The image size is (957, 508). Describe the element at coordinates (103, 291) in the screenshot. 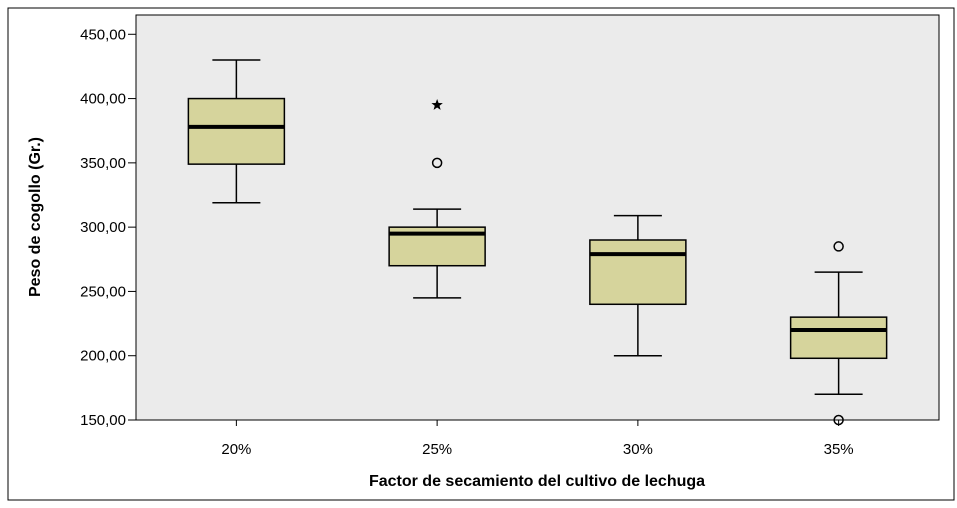

I see `y-tick-label: 250,00` at that location.